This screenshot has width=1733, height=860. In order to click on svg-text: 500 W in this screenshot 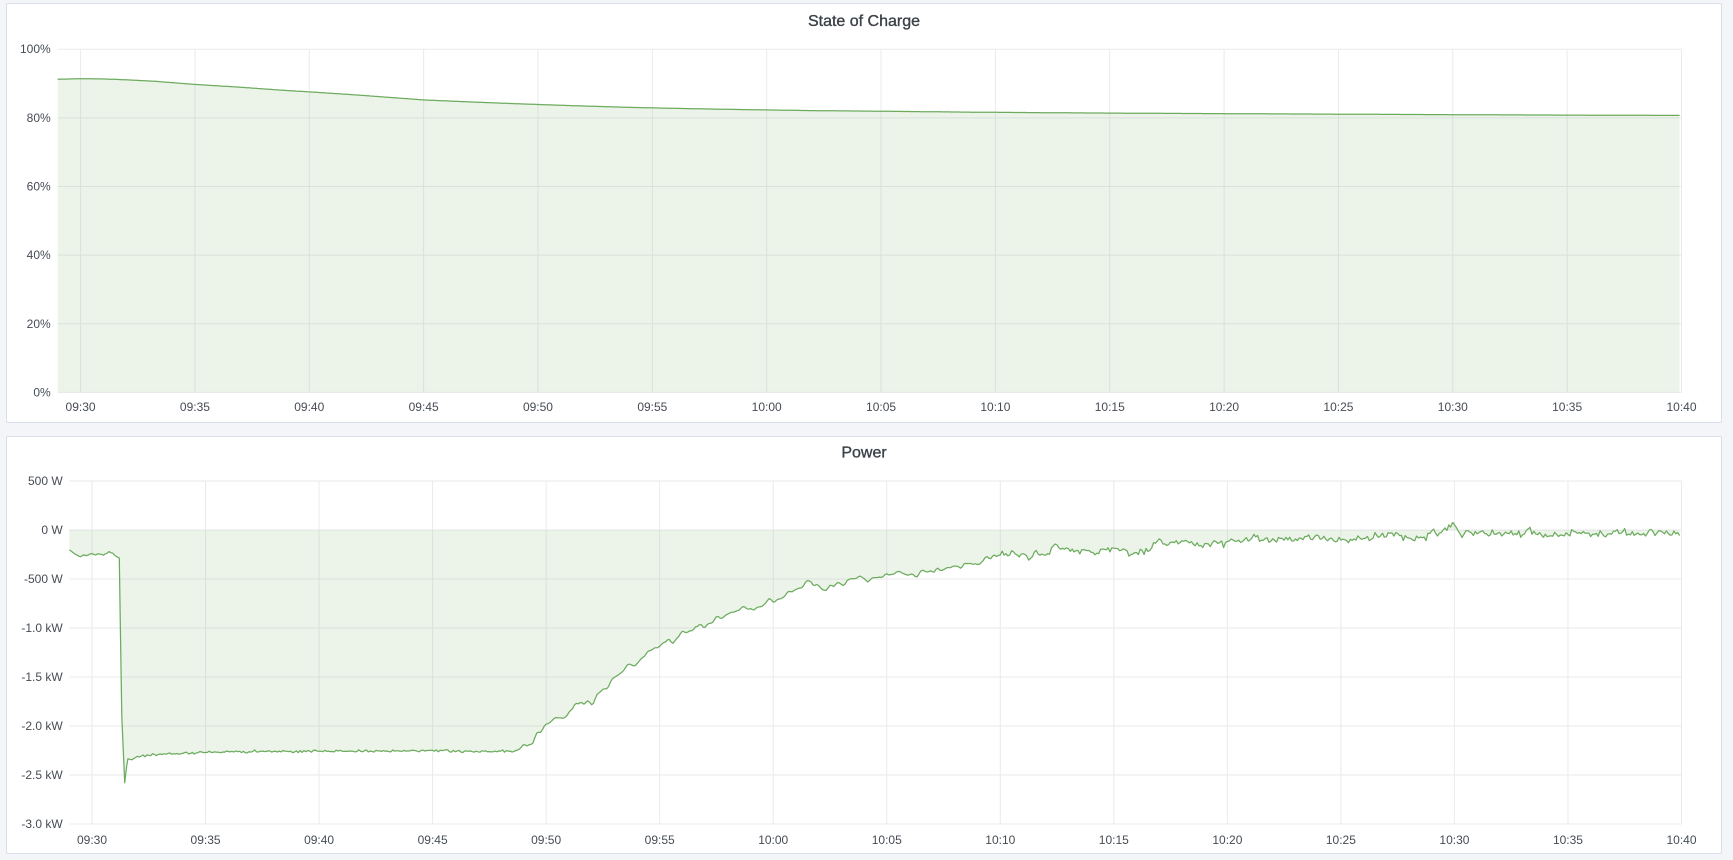, I will do `click(45, 481)`.